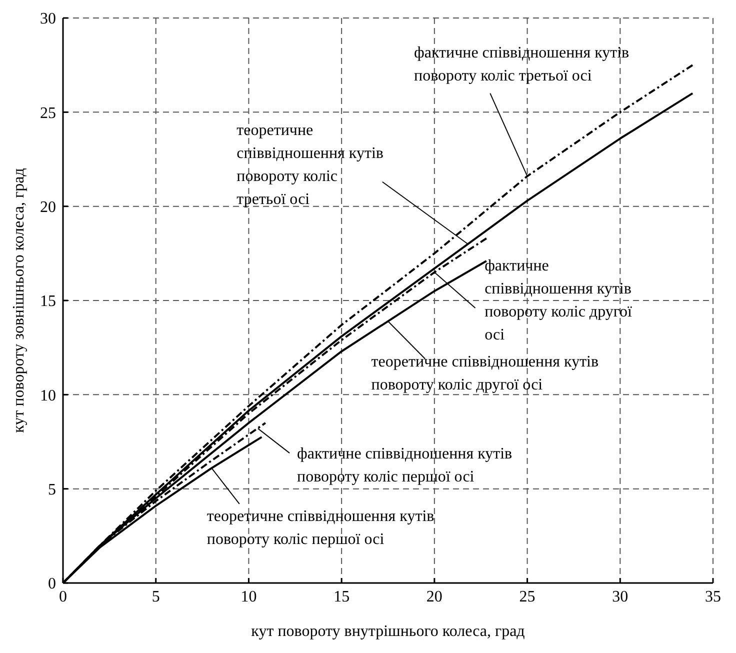  What do you see at coordinates (388, 631) in the screenshot?
I see `x-axis-title: кут повороту внутрішнього колеса, град` at bounding box center [388, 631].